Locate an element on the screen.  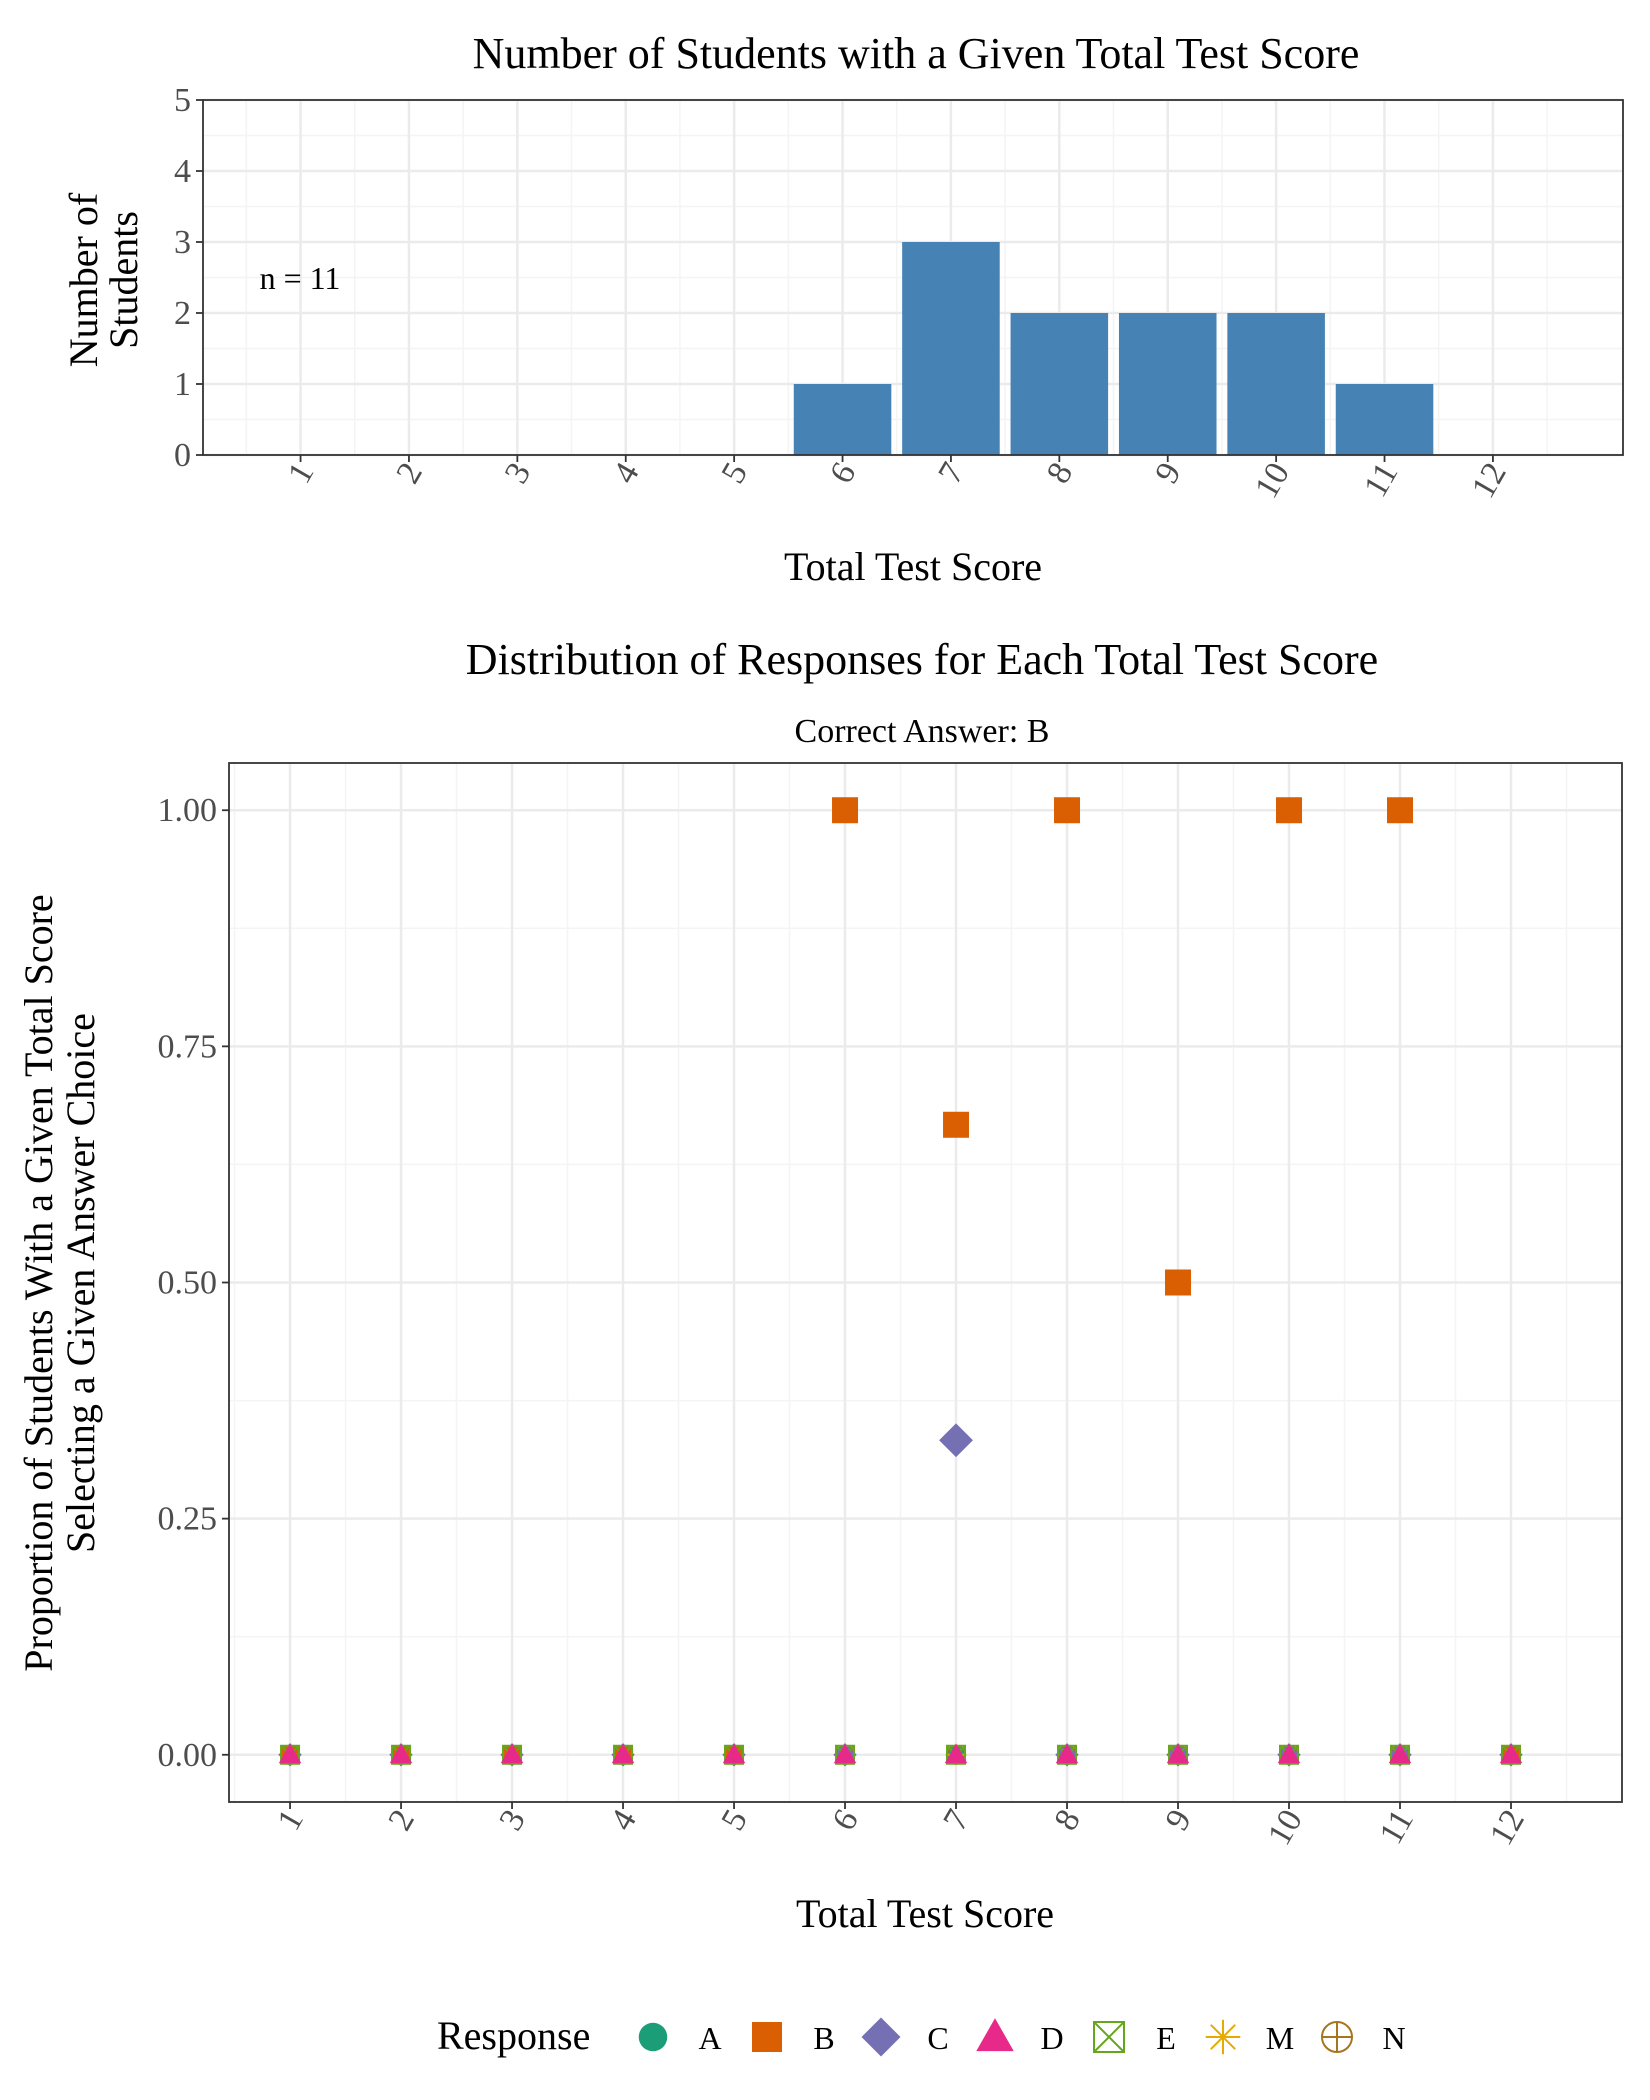
legend-key-b is located at coordinates (767, 2037).